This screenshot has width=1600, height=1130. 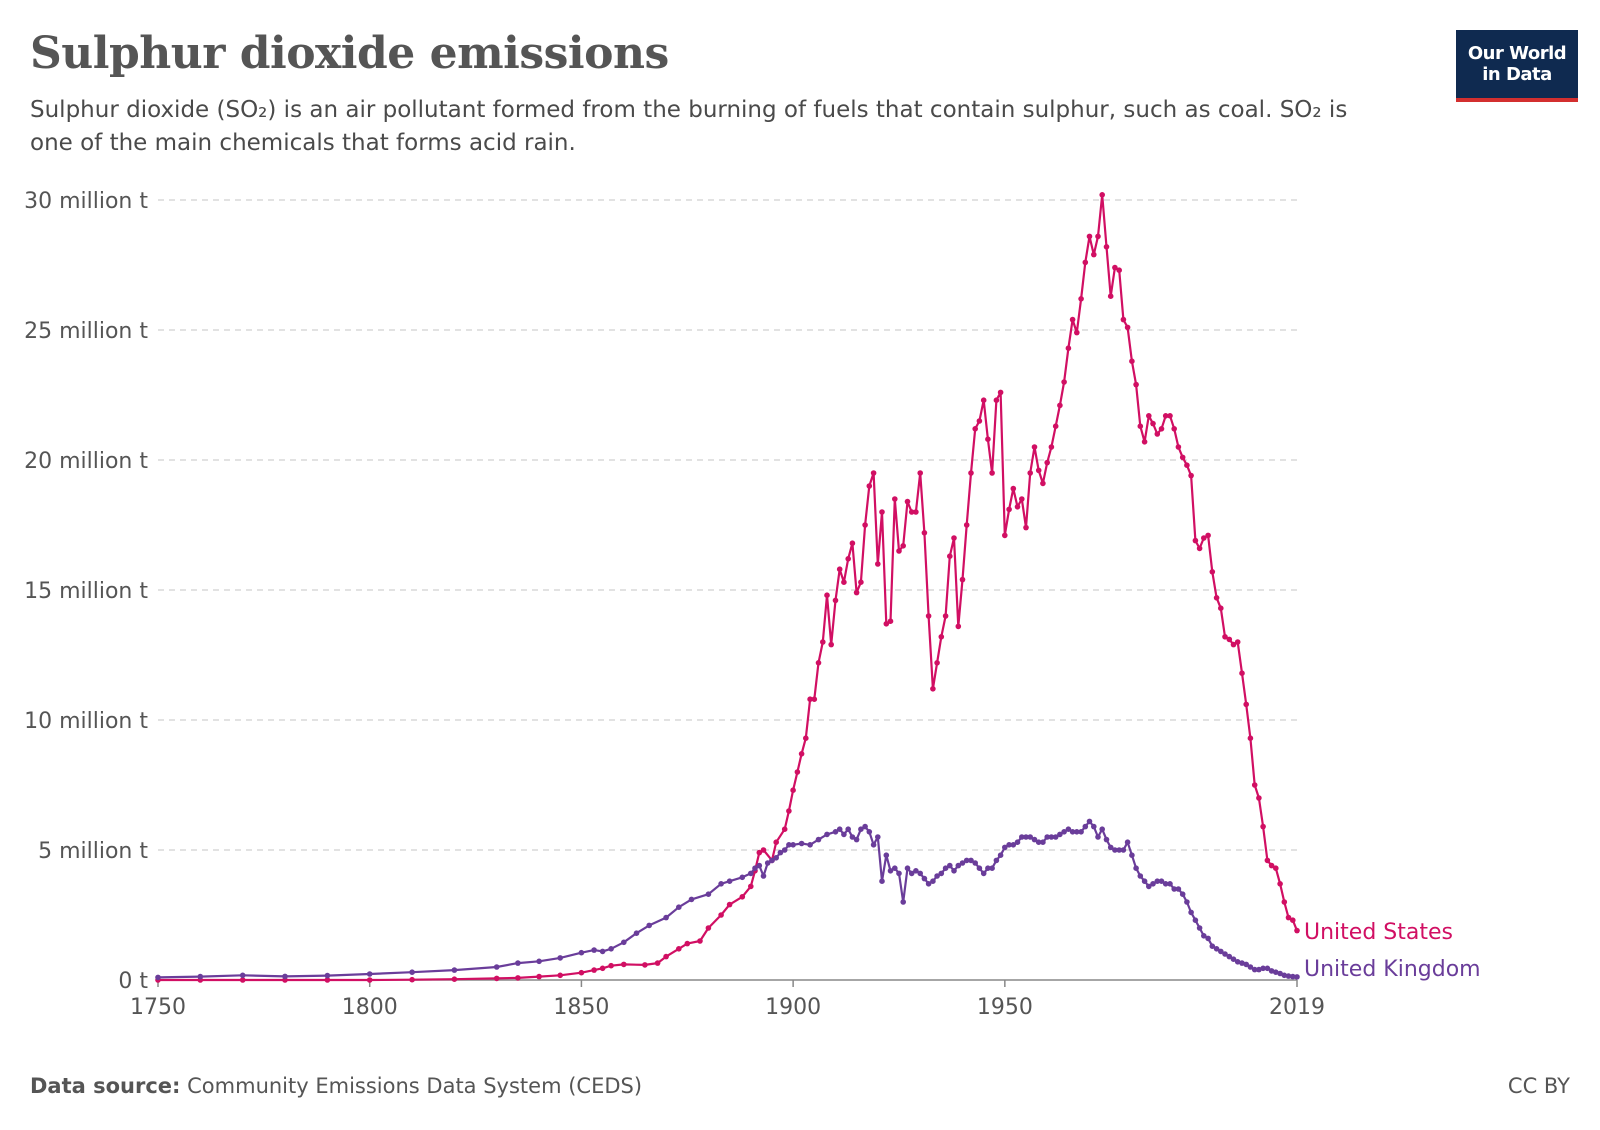 What do you see at coordinates (1538, 1086) in the screenshot?
I see `license-link: CC BY` at bounding box center [1538, 1086].